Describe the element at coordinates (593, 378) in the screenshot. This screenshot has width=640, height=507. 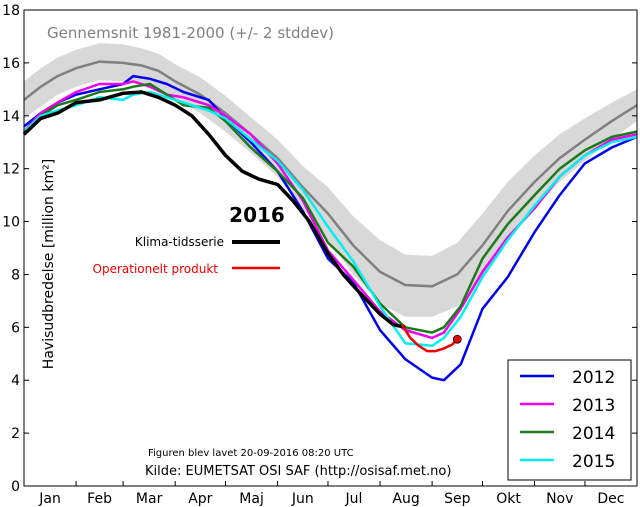
I see `legend-label-2012: 2012` at that location.